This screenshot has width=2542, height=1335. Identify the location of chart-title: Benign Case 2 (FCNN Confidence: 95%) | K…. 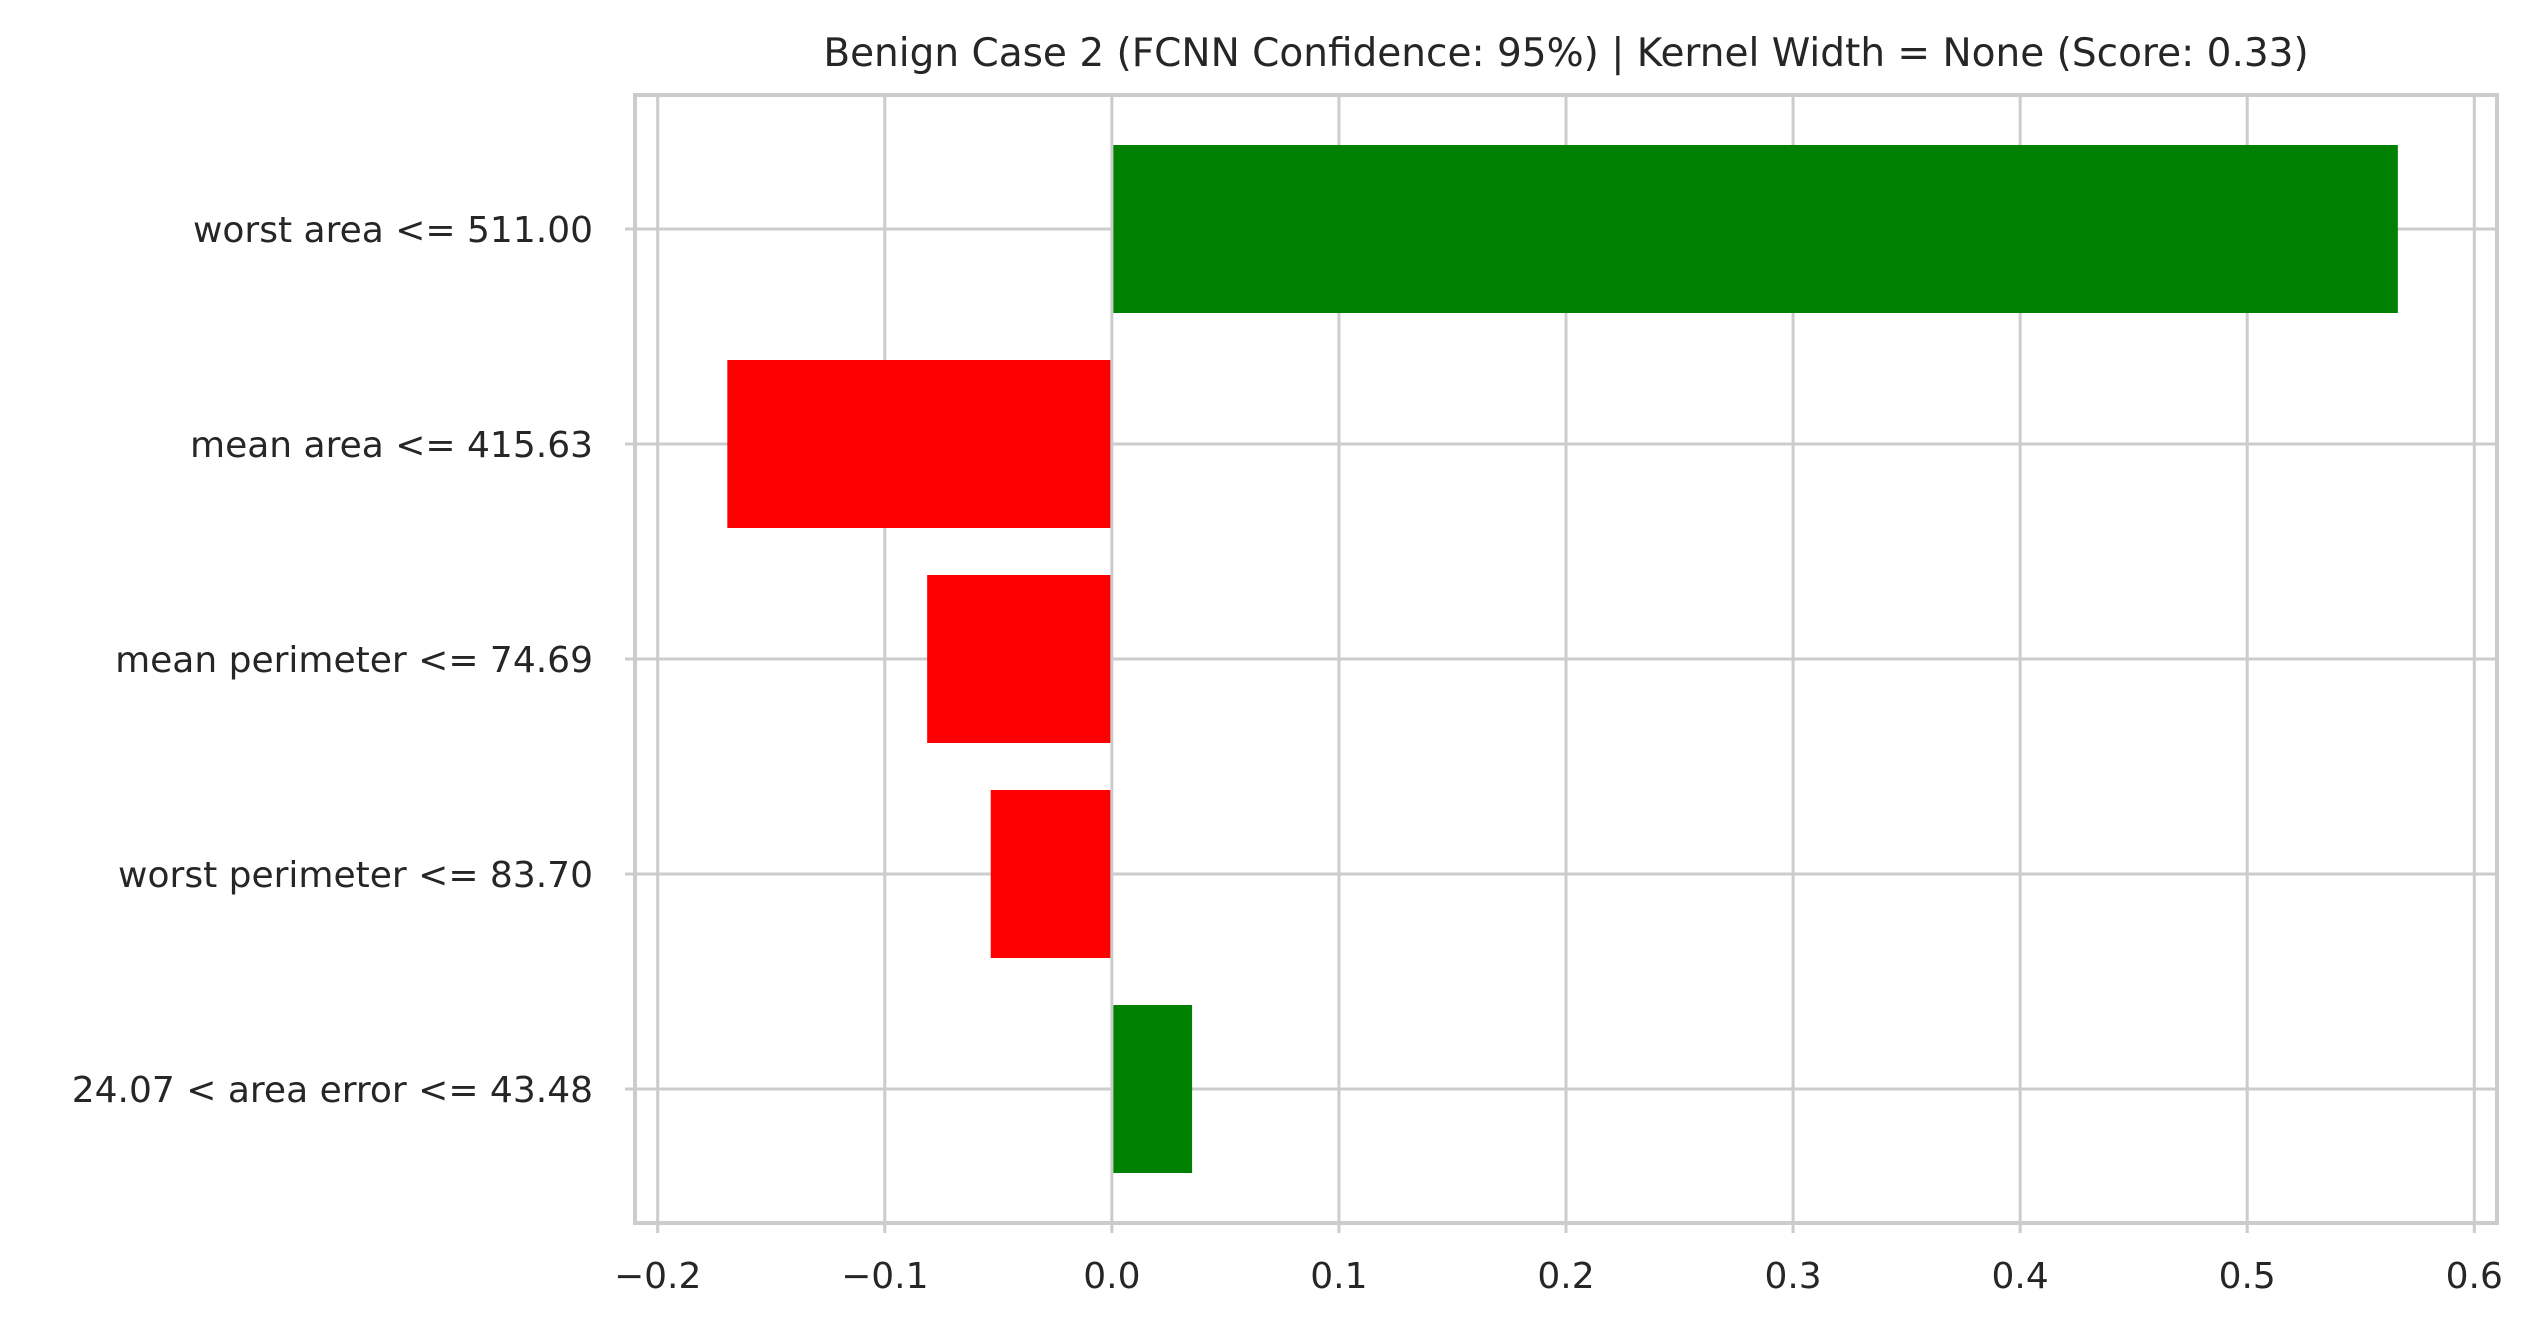
(1565, 53).